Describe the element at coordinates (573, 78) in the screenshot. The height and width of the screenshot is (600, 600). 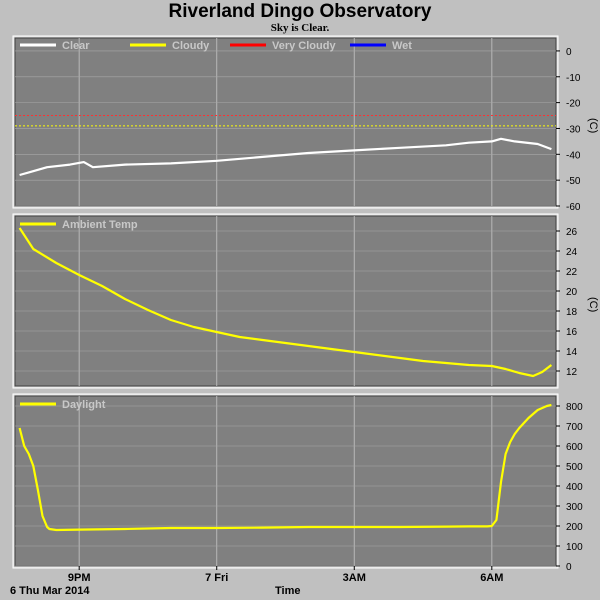
I see `y-tick-label: -10` at that location.